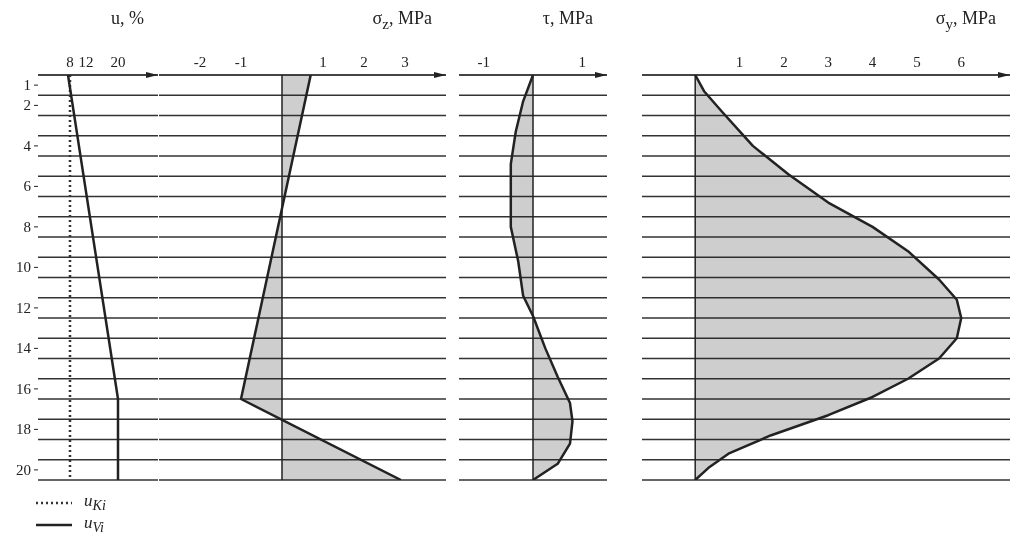  I want to click on legend-label: u$_{Vi}$, so click(94, 525).